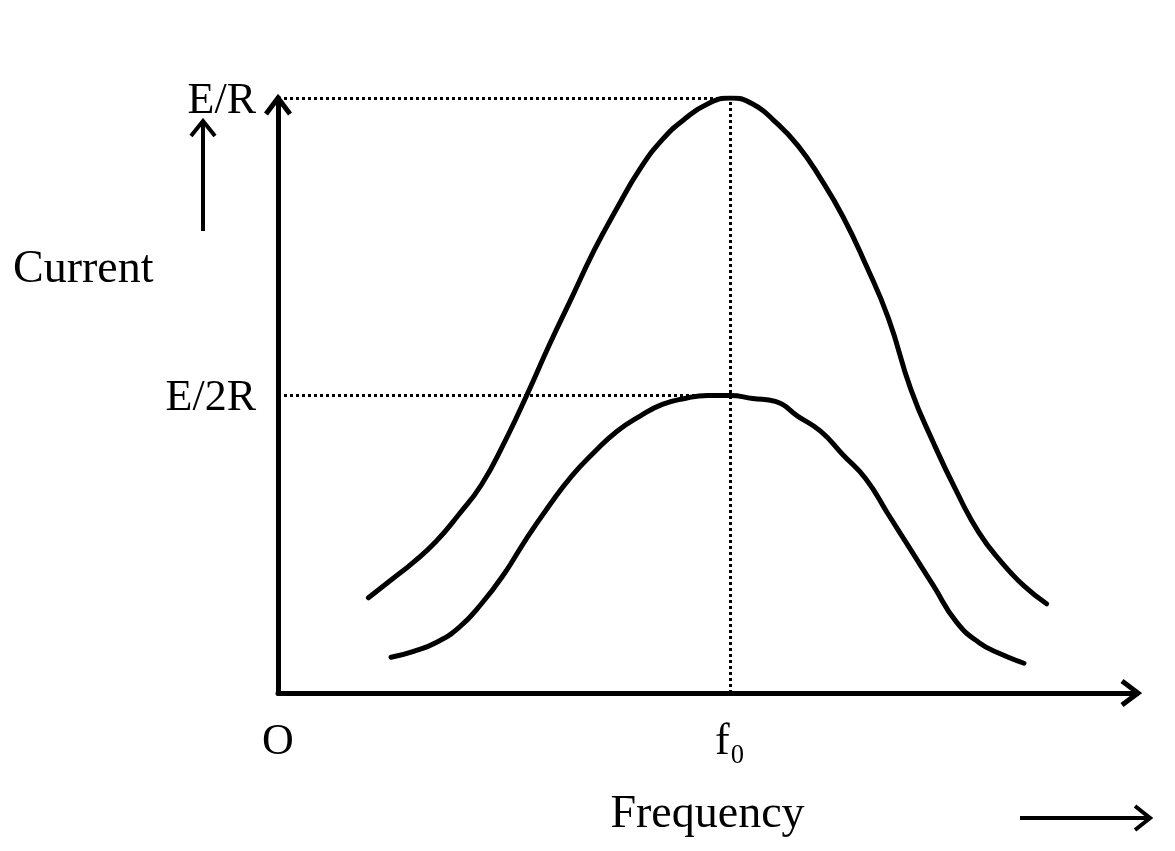 The image size is (1175, 851). Describe the element at coordinates (707, 811) in the screenshot. I see `x-axis-title: Frequency` at that location.